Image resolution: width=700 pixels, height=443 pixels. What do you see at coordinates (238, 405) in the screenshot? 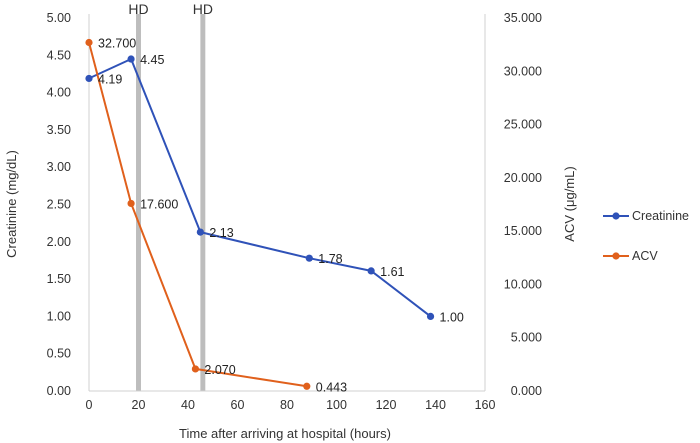
I see `x-tick-label: 60` at bounding box center [238, 405].